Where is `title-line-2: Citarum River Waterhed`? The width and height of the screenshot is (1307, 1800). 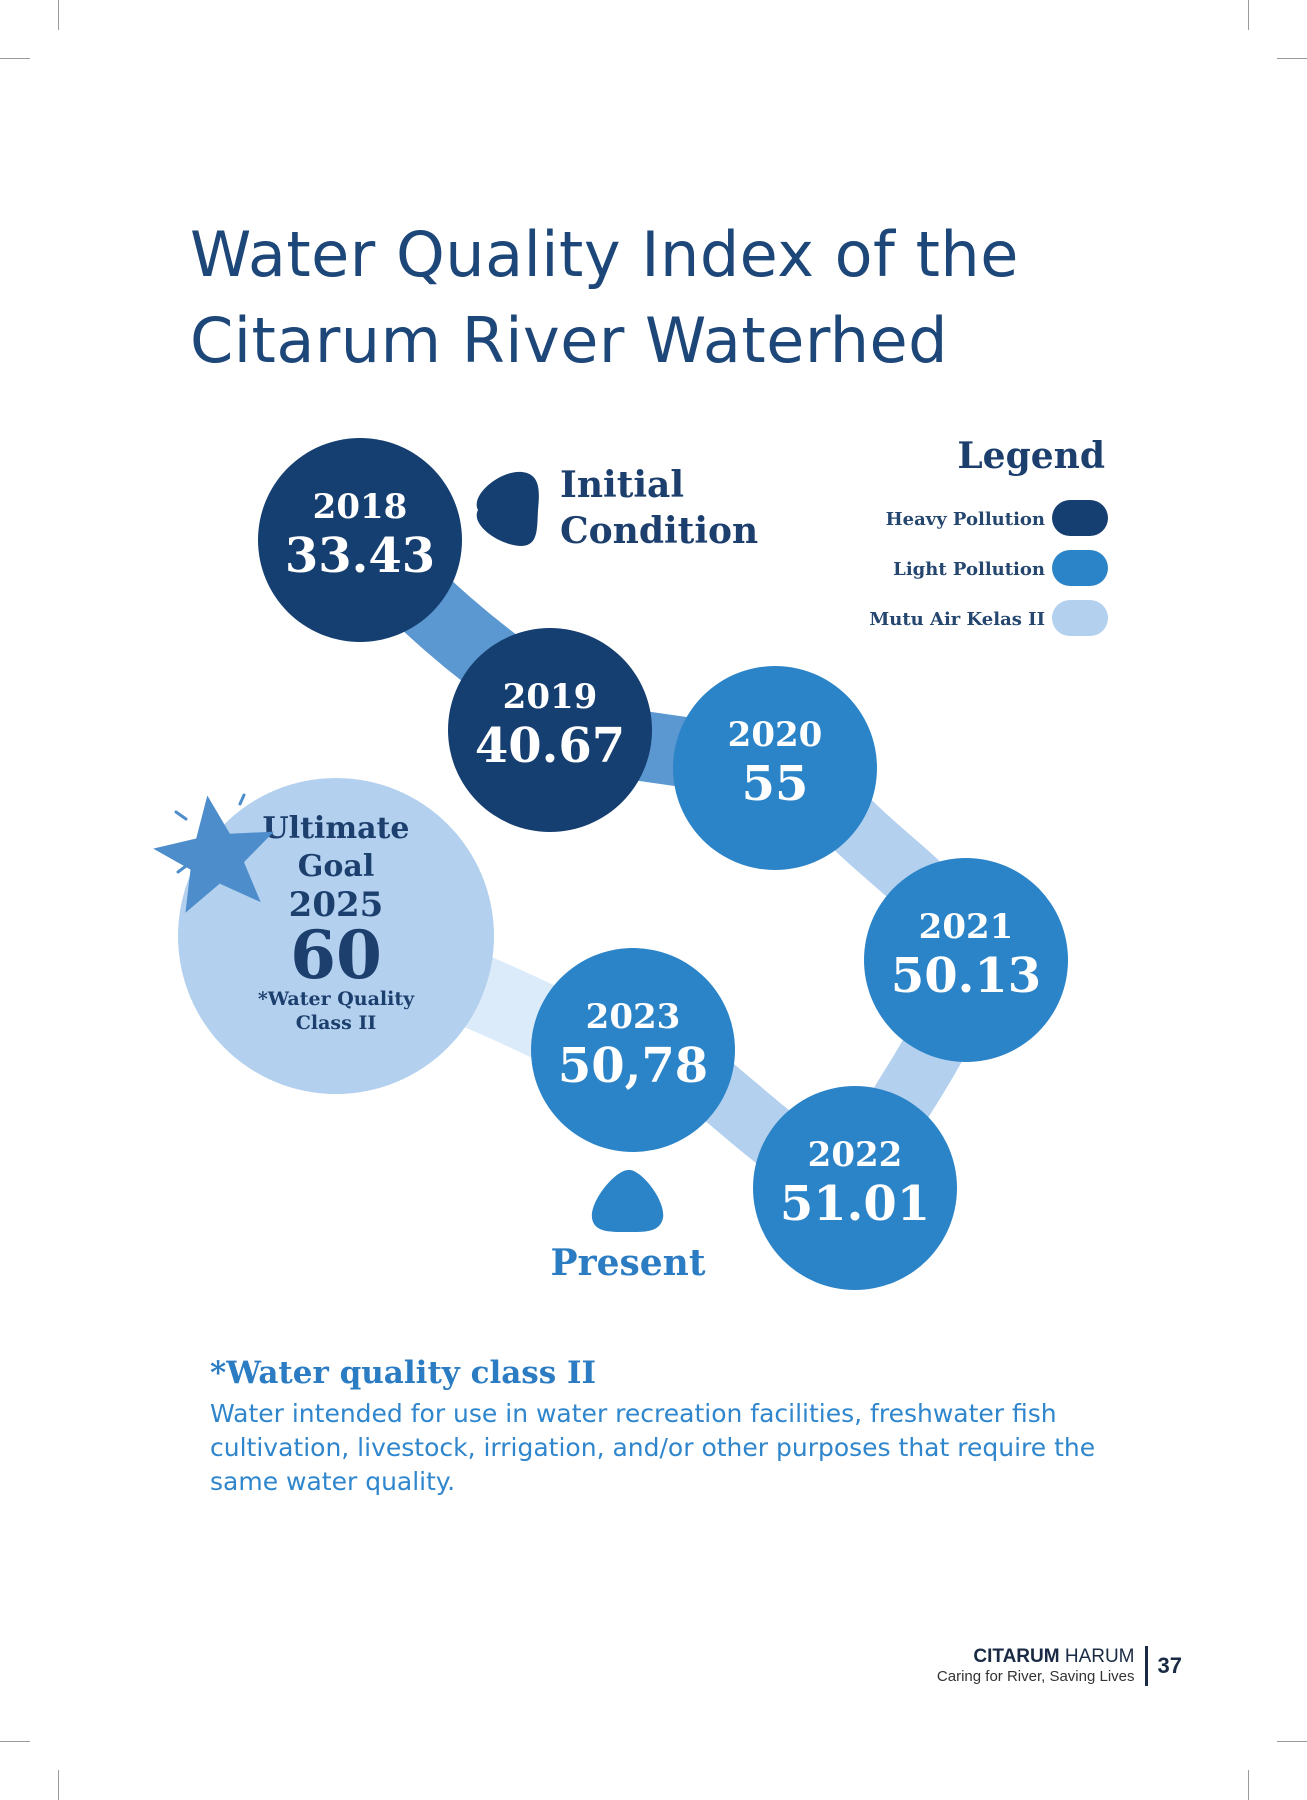 title-line-2: Citarum River Waterhed is located at coordinates (569, 340).